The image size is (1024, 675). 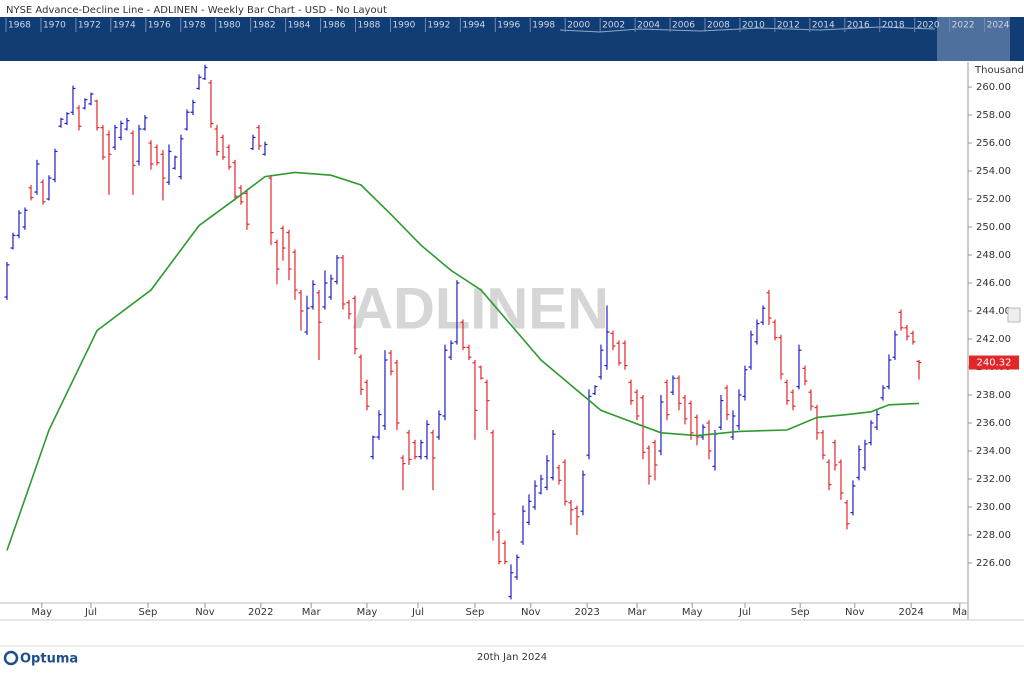 I want to click on navigator-year: 1984, so click(x=299, y=26).